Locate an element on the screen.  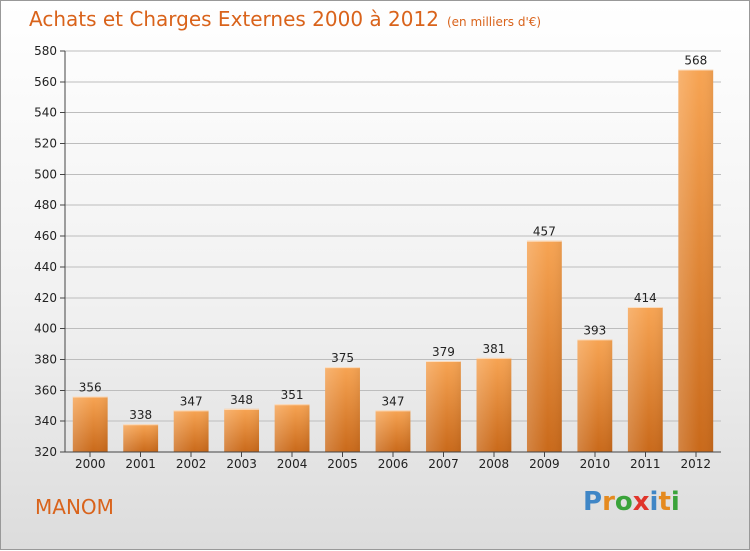
y-tick-label: 540 is located at coordinates (45, 113).